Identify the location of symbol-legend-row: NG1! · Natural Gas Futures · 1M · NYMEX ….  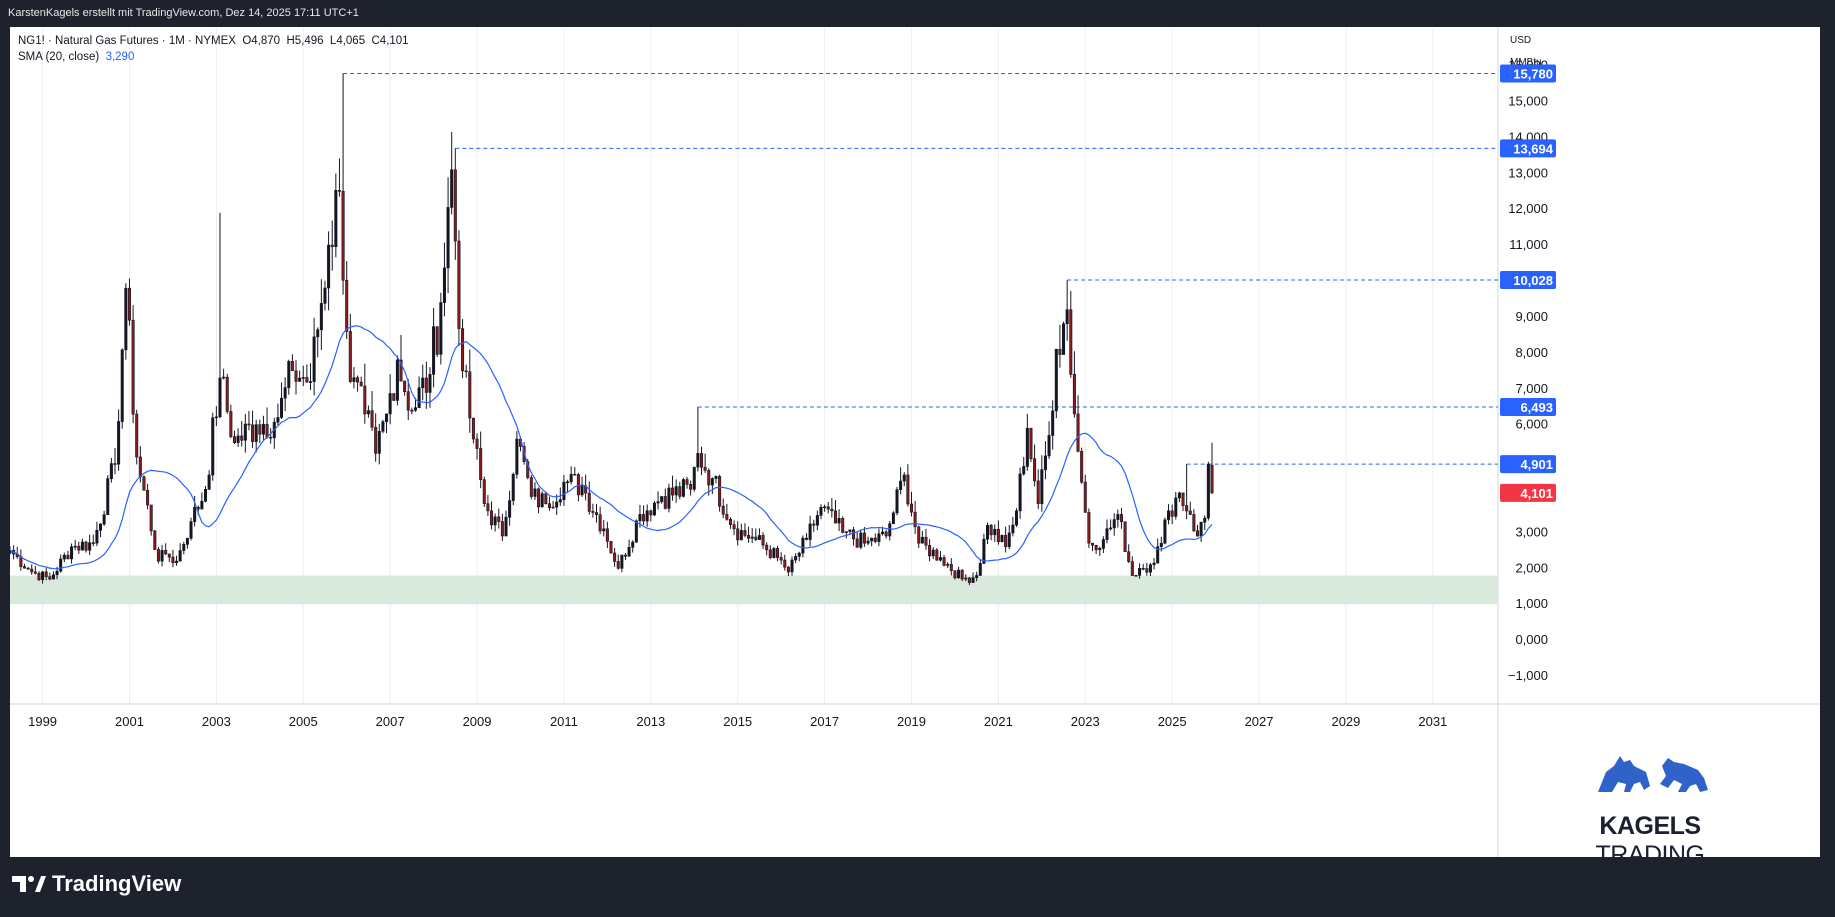
(213, 41).